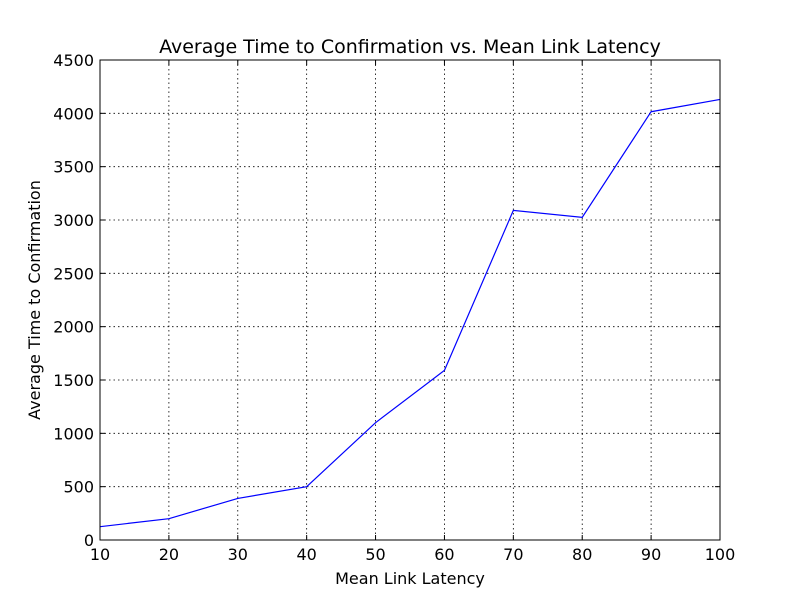  What do you see at coordinates (306, 554) in the screenshot?
I see `x-tick-label: 40` at bounding box center [306, 554].